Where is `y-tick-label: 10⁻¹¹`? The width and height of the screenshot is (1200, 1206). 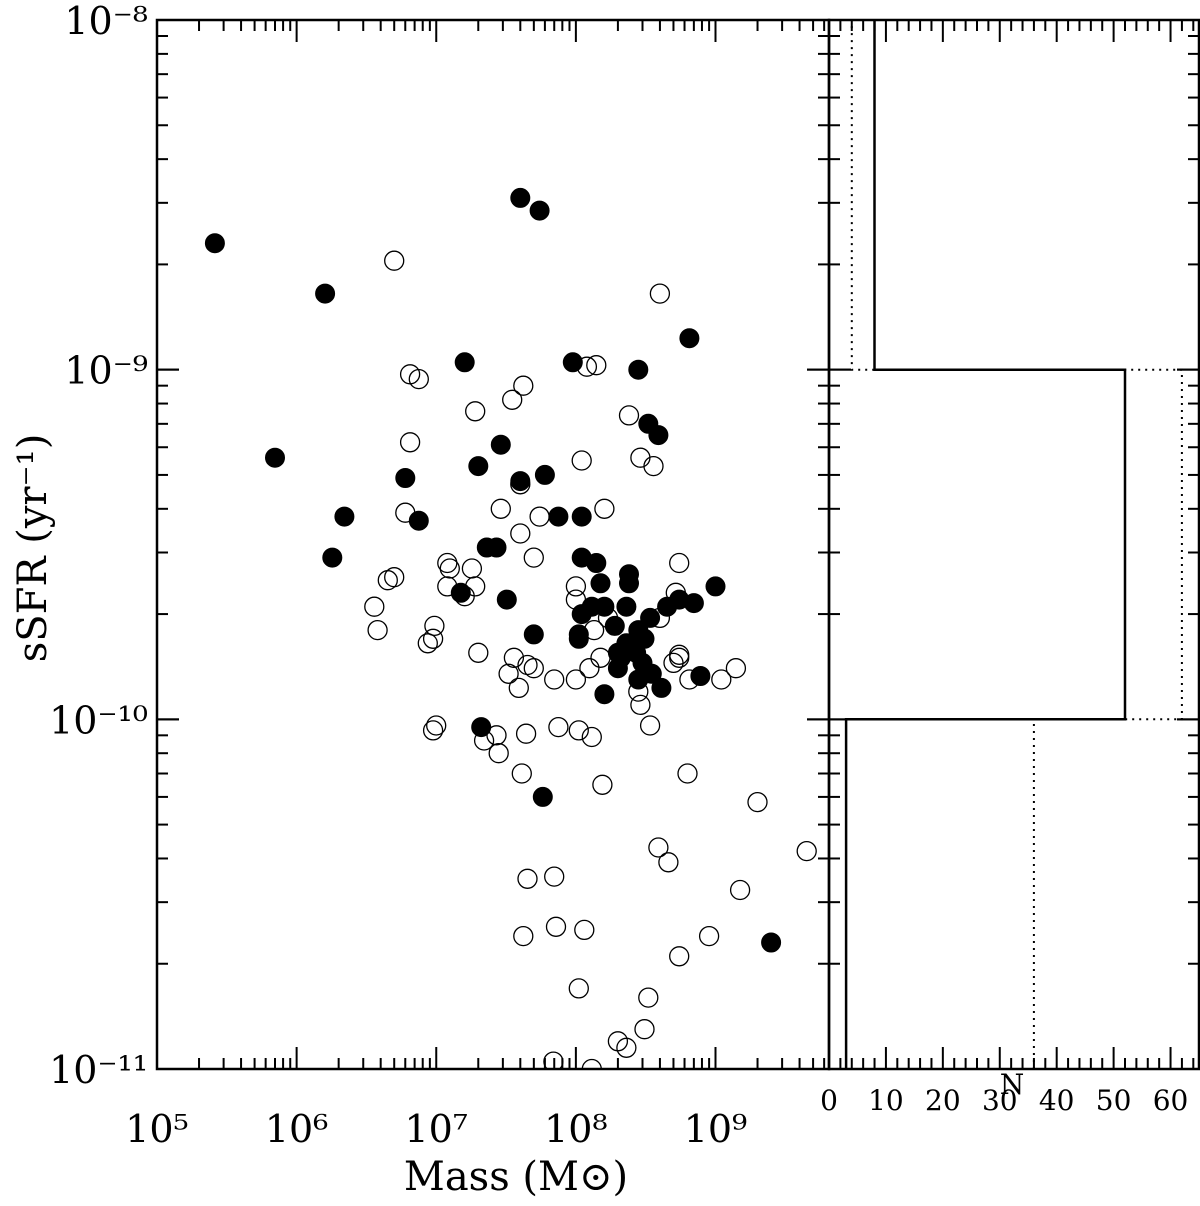 y-tick-label: 10⁻¹¹ is located at coordinates (98, 1070).